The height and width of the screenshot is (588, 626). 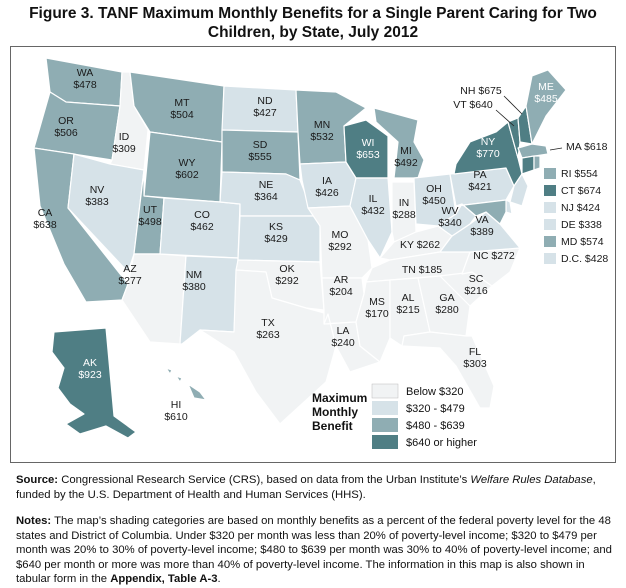 What do you see at coordinates (37, 480) in the screenshot?
I see `source-label: Source:` at bounding box center [37, 480].